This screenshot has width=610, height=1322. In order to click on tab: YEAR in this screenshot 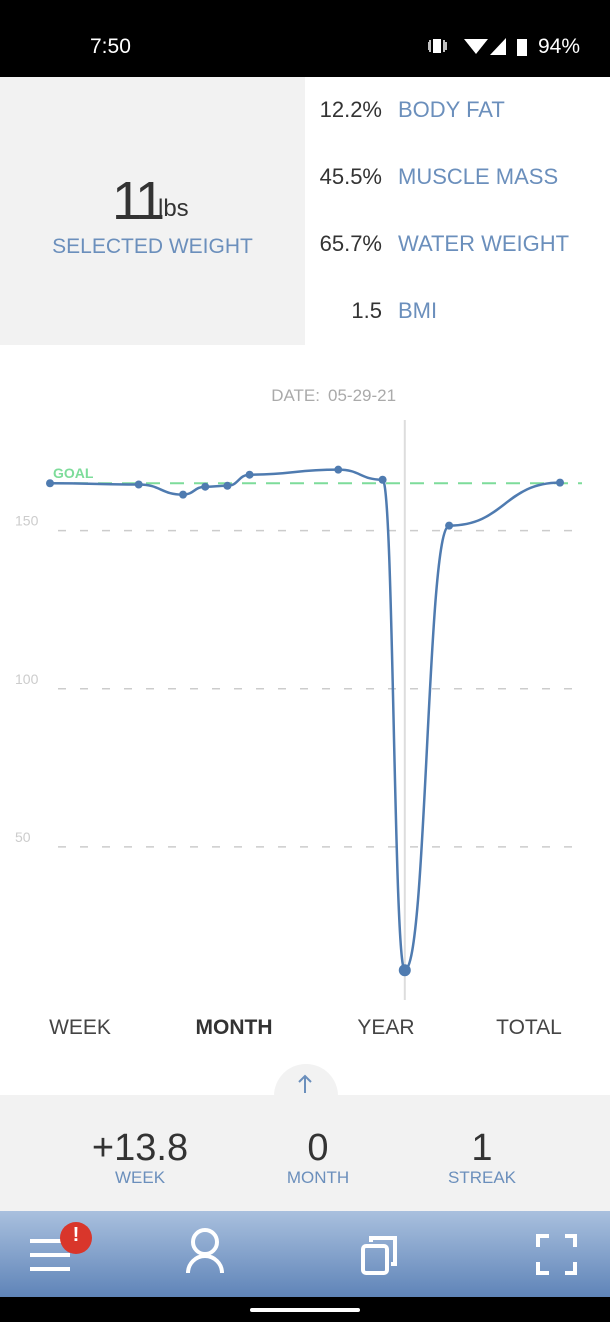, I will do `click(386, 1027)`.